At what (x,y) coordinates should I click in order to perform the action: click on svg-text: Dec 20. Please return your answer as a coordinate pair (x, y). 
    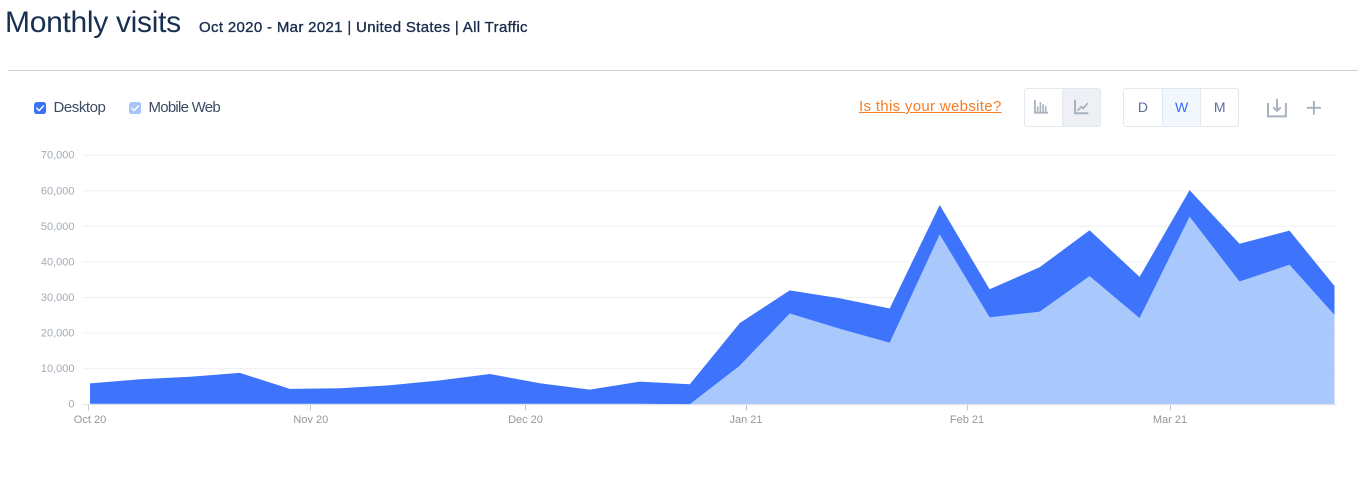
    Looking at the image, I should click on (525, 420).